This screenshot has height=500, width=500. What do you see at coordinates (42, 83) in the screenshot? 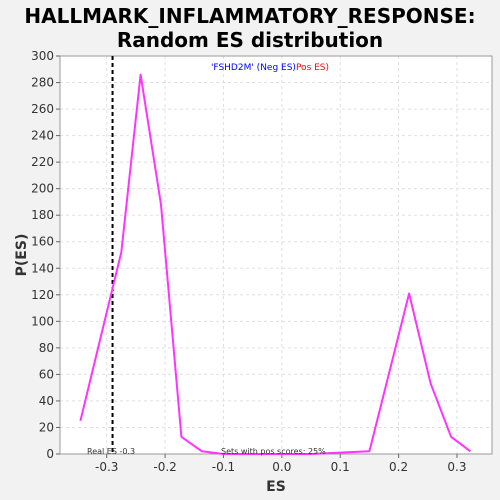
I see `y-tick-label: 280` at bounding box center [42, 83].